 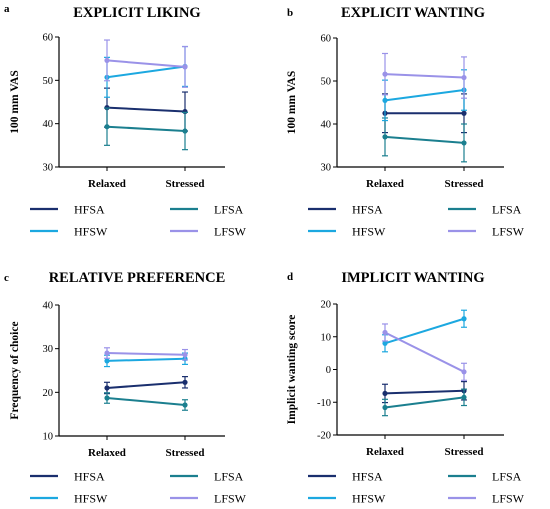 What do you see at coordinates (324, 403) in the screenshot?
I see `y-tick-label: -10` at bounding box center [324, 403].